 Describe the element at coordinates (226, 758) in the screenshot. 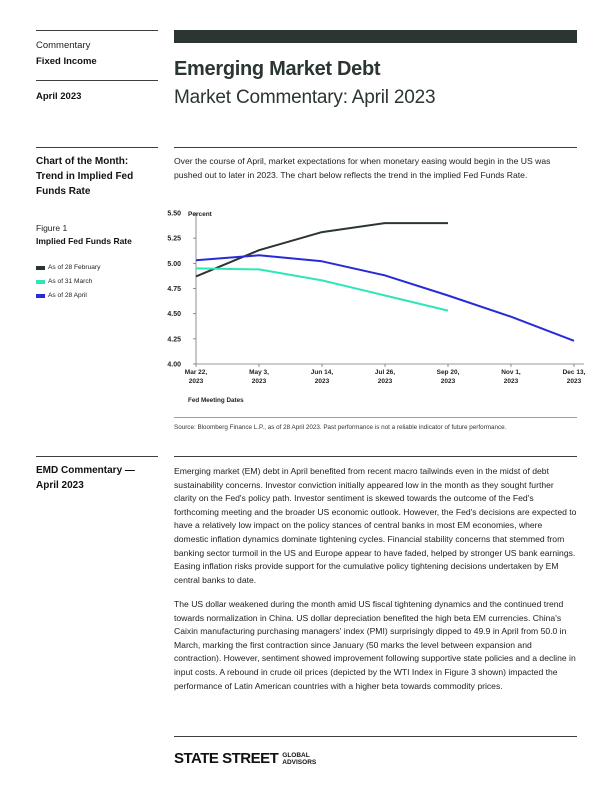

I see `logo-wordmark: STATE STREET` at that location.